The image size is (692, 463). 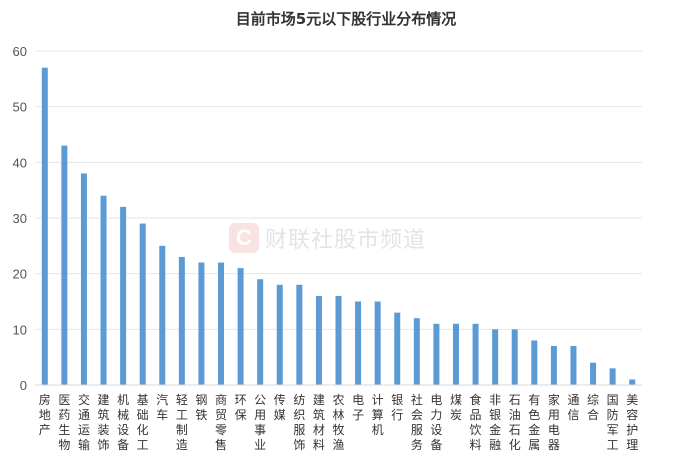 I want to click on x-tick-label: 电力设备, so click(x=436, y=422).